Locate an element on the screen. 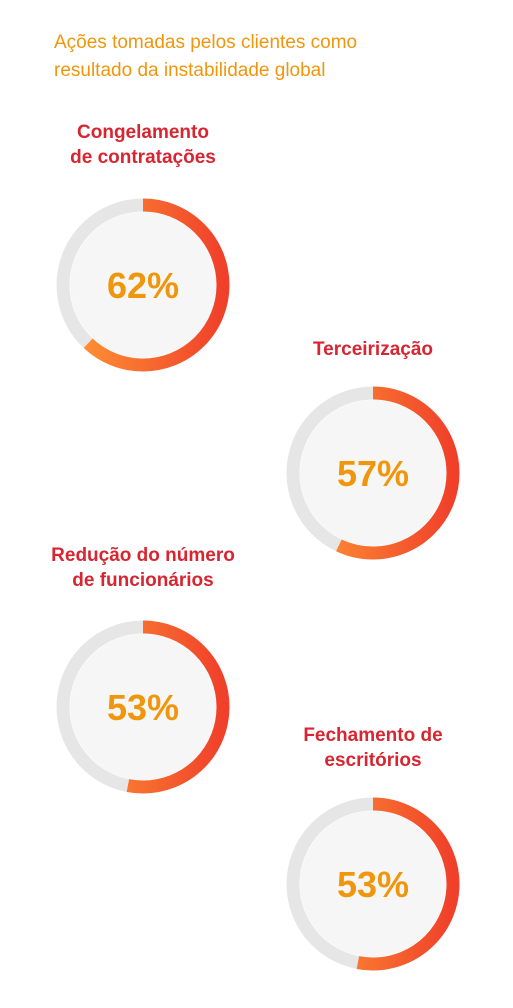 The width and height of the screenshot is (513, 1008). donut-chart: 62% is located at coordinates (143, 285).